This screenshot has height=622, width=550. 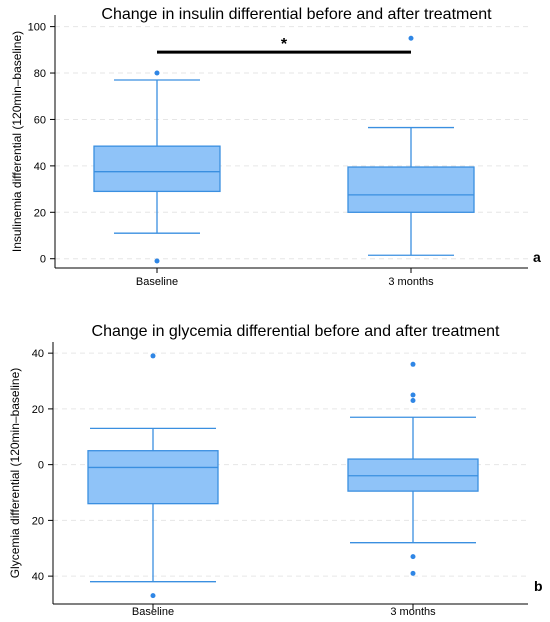 I want to click on y-tick-label: 100, so click(x=37, y=28).